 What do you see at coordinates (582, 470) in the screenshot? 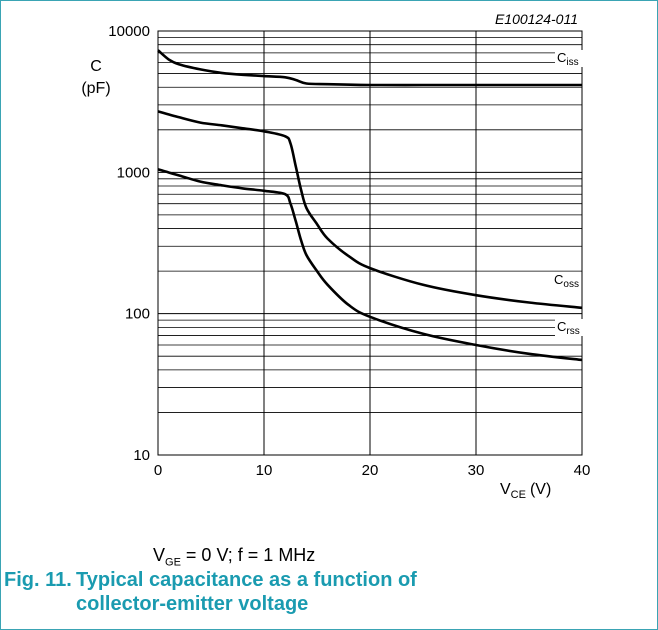
I see `x-tick-label: 40` at bounding box center [582, 470].